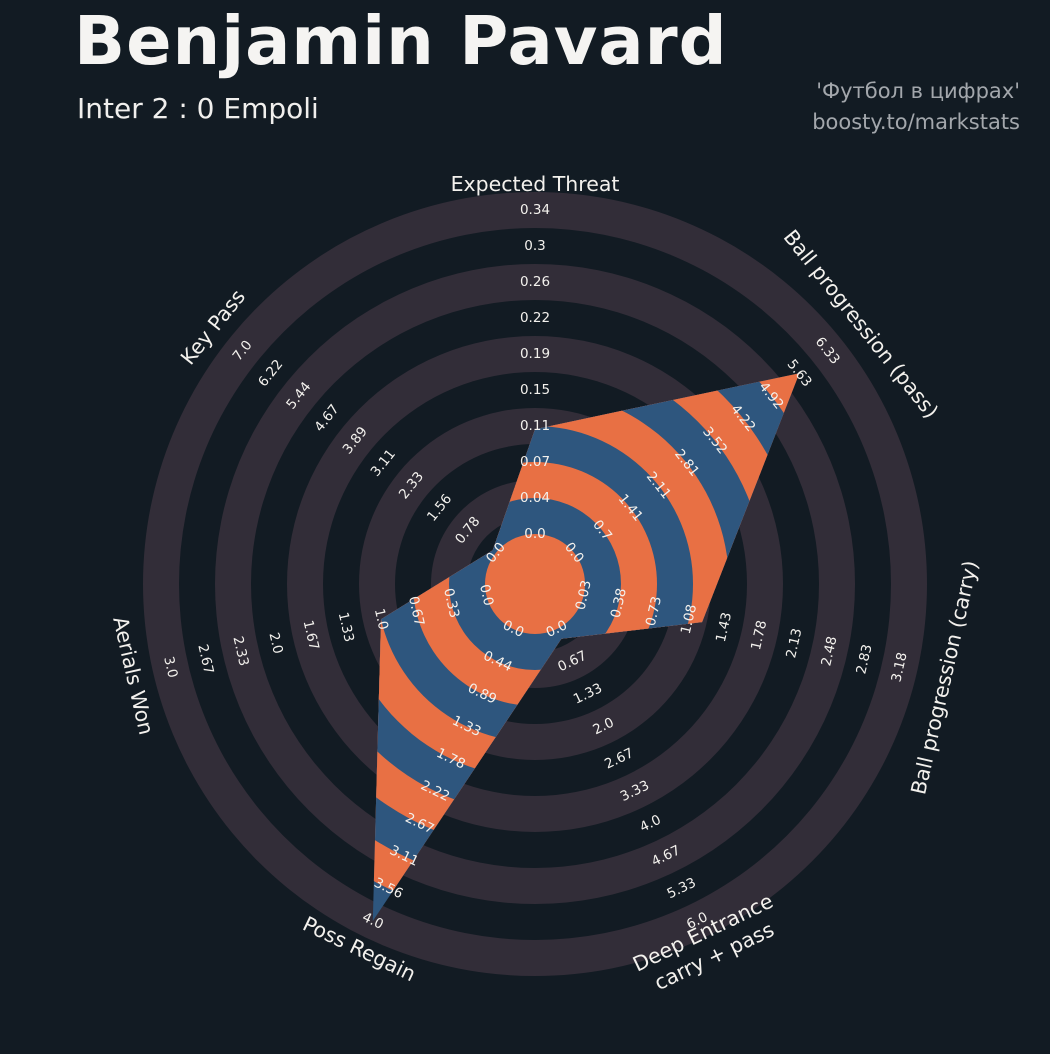 The width and height of the screenshot is (1050, 1054). I want to click on axis-tick-label: 1.43, so click(724, 627).